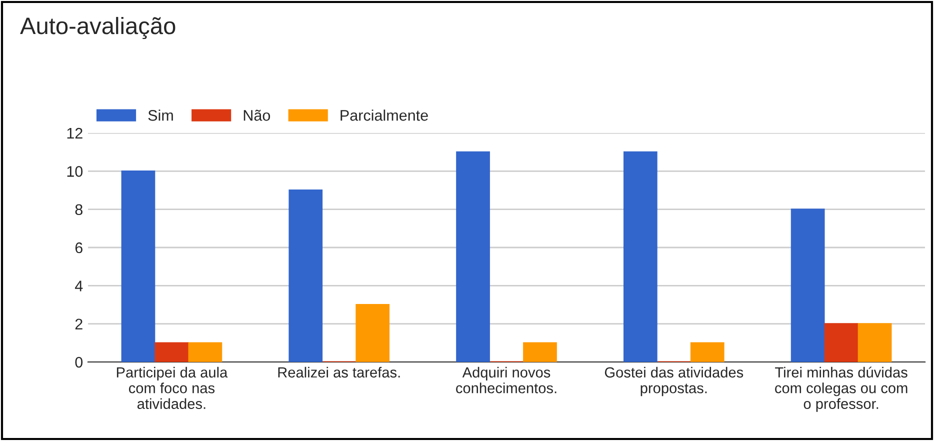 The width and height of the screenshot is (934, 441). I want to click on y-tick-label: 0, so click(79, 362).